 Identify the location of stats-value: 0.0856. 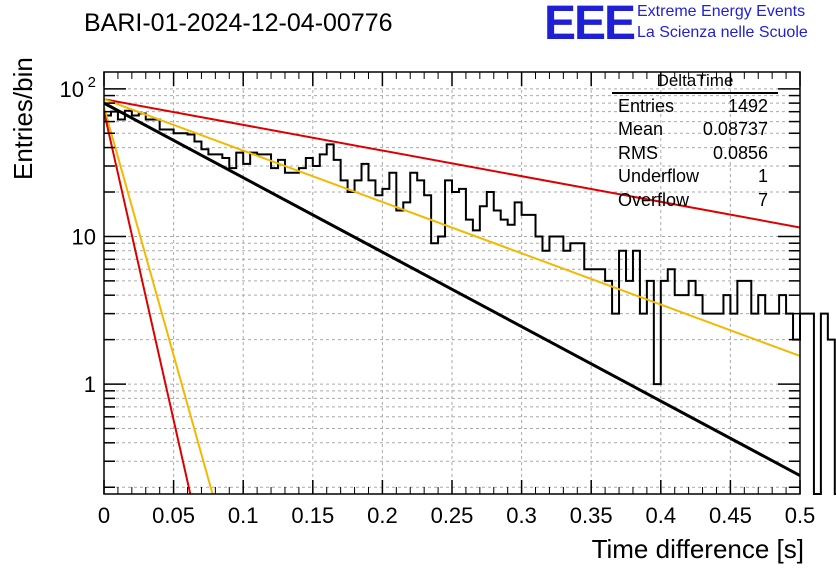
(740, 152).